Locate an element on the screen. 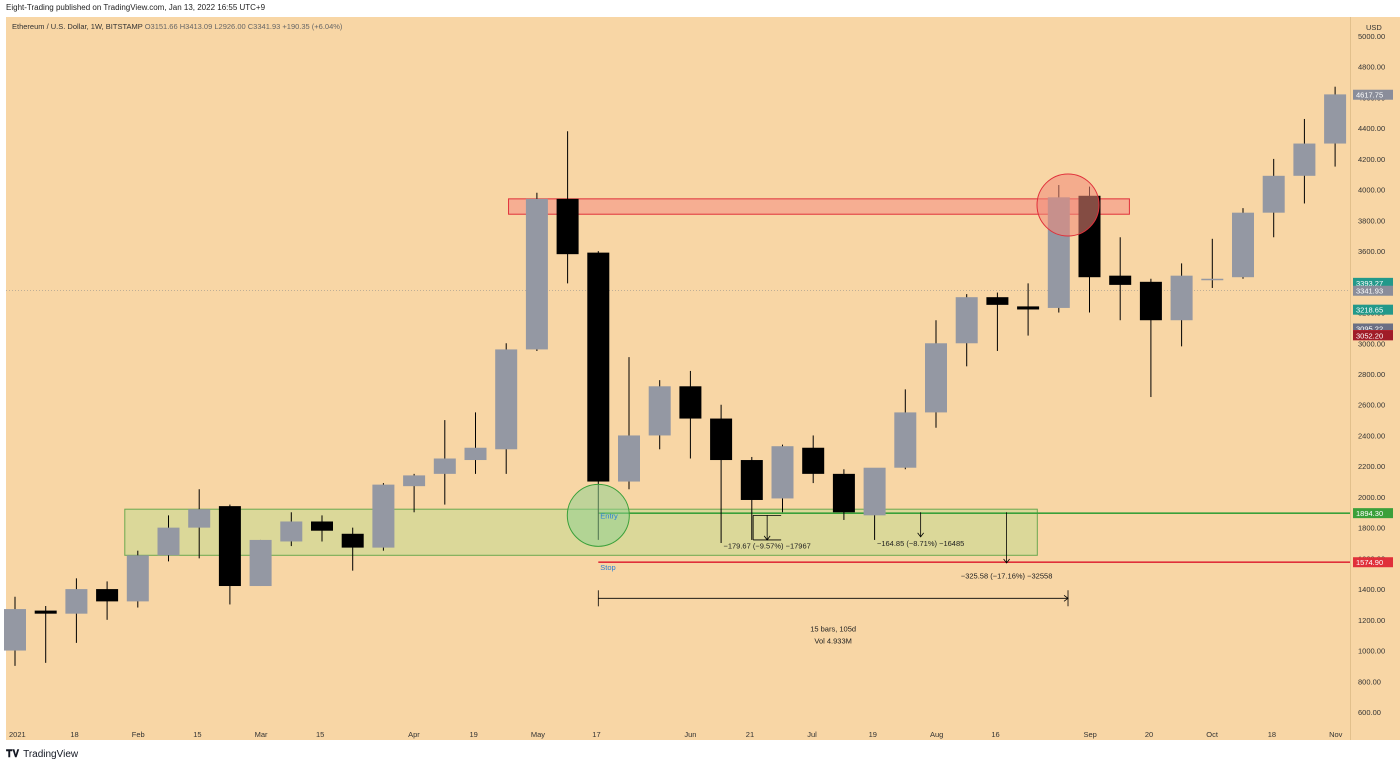 Image resolution: width=1400 pixels, height=765 pixels. price-axis is located at coordinates (1375, 378).